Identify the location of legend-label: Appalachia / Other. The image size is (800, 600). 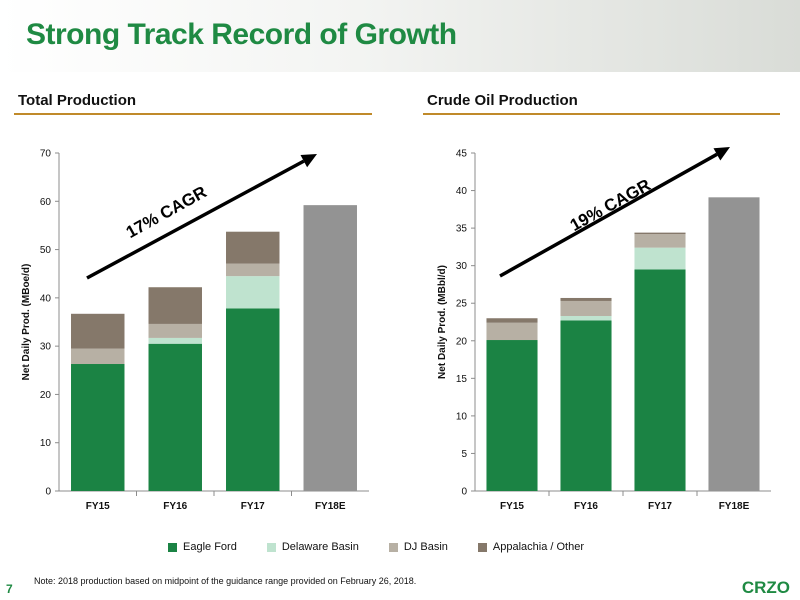
(538, 547).